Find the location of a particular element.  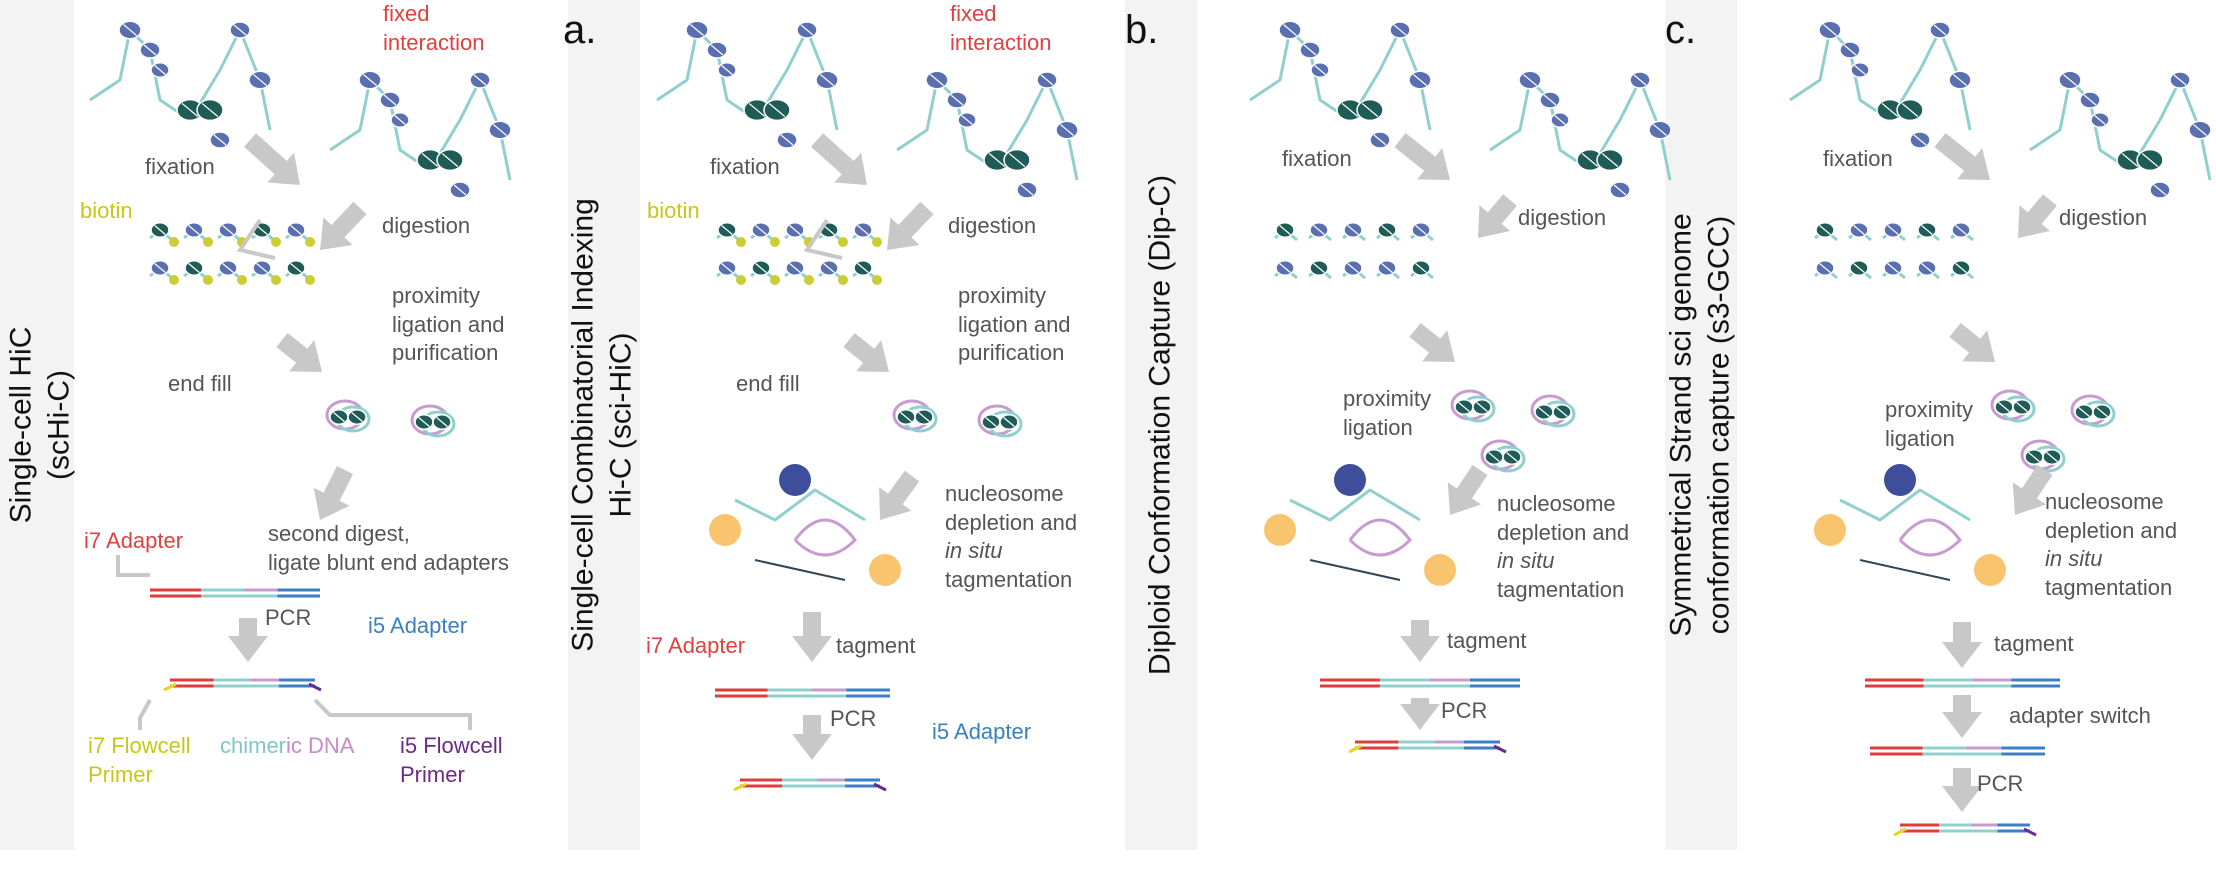

label-line: purification is located at coordinates (1011, 353).